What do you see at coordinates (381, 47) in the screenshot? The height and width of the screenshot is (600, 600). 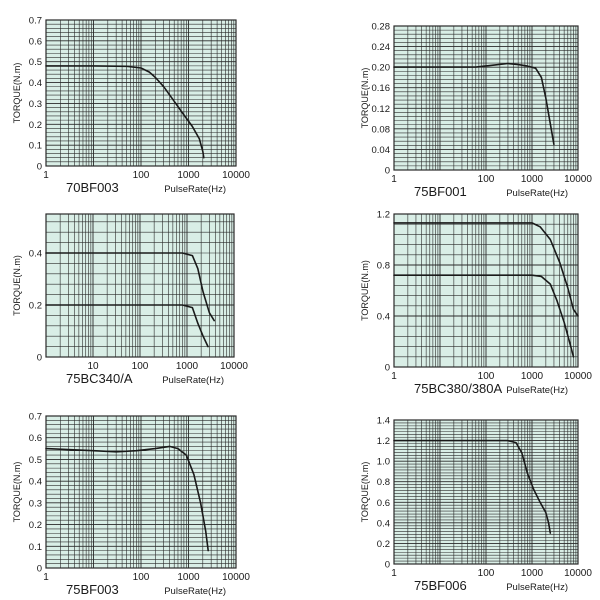 I see `y-tick-label: 0.24` at bounding box center [381, 47].